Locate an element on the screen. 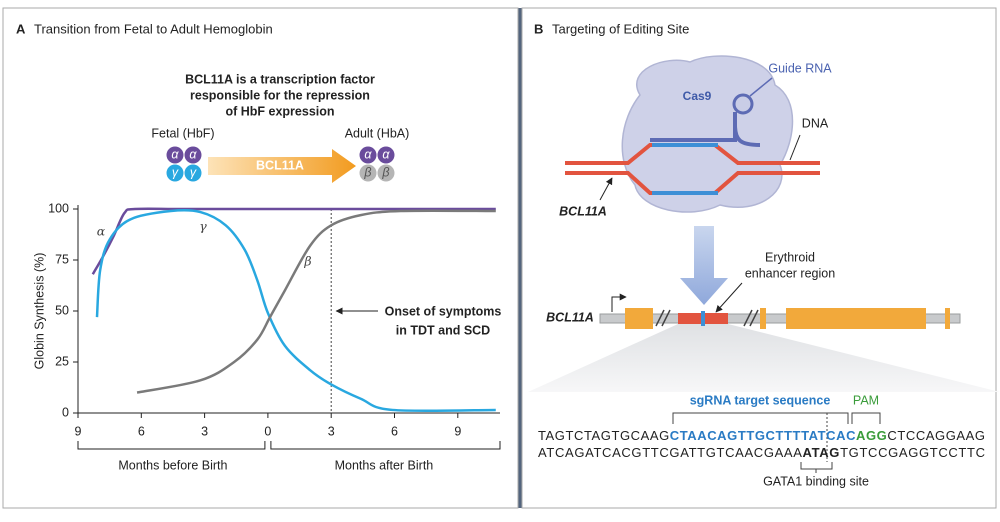  series-label: γ is located at coordinates (203, 226).